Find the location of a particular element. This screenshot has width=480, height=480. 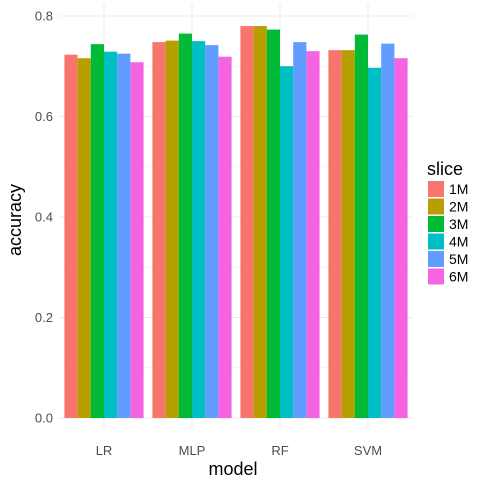

y-tick-label: 0.0 is located at coordinates (44, 418).